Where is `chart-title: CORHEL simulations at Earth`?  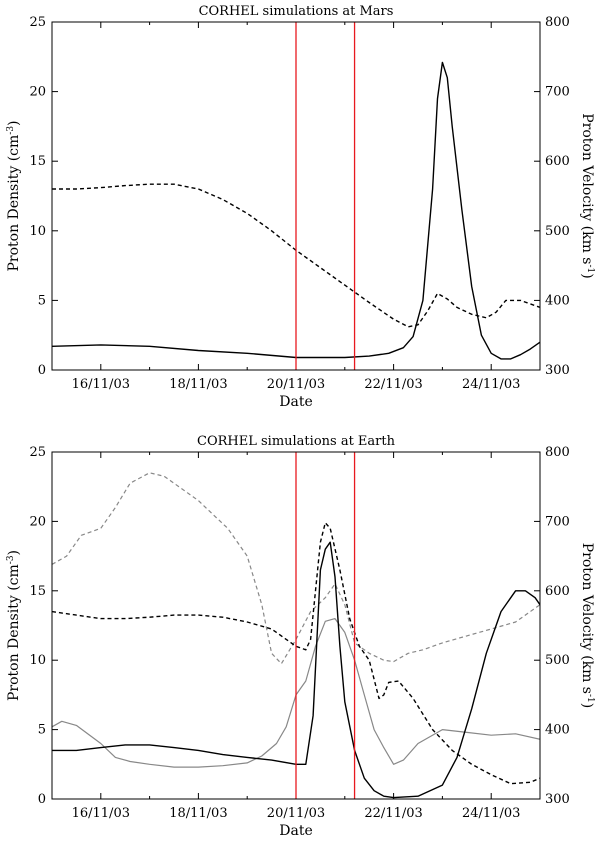
chart-title: CORHEL simulations at Earth is located at coordinates (296, 441).